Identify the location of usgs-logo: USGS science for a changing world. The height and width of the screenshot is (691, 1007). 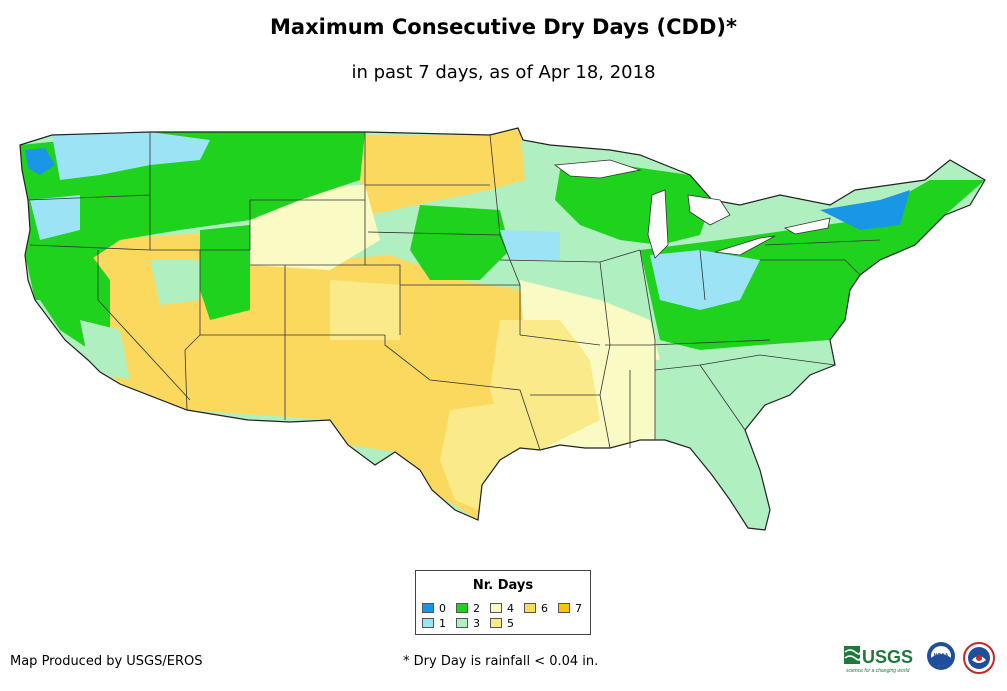
(878, 660).